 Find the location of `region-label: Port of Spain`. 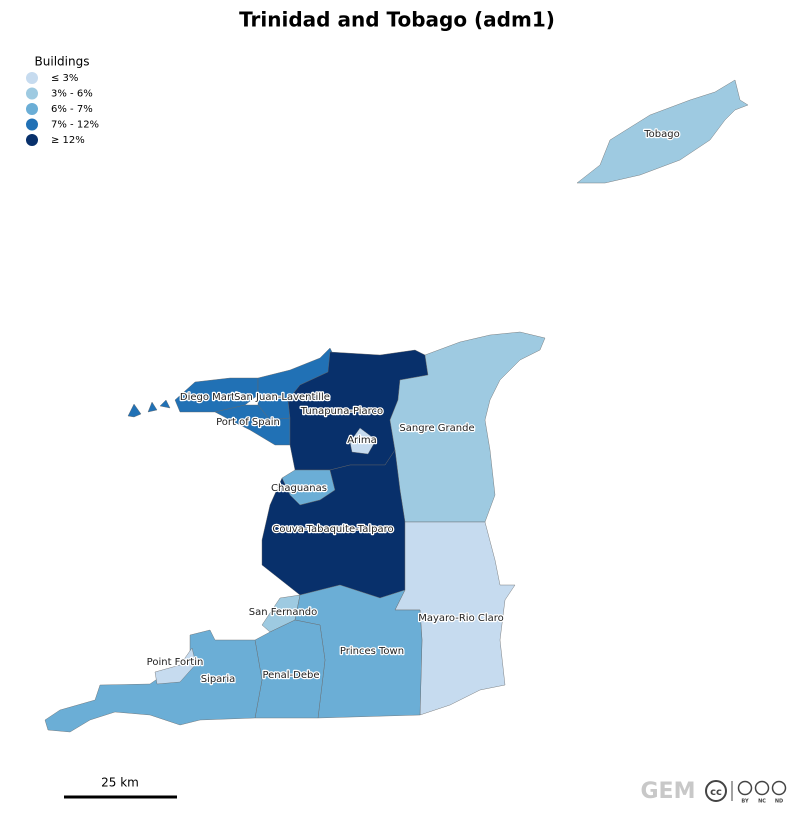

region-label: Port of Spain is located at coordinates (248, 422).